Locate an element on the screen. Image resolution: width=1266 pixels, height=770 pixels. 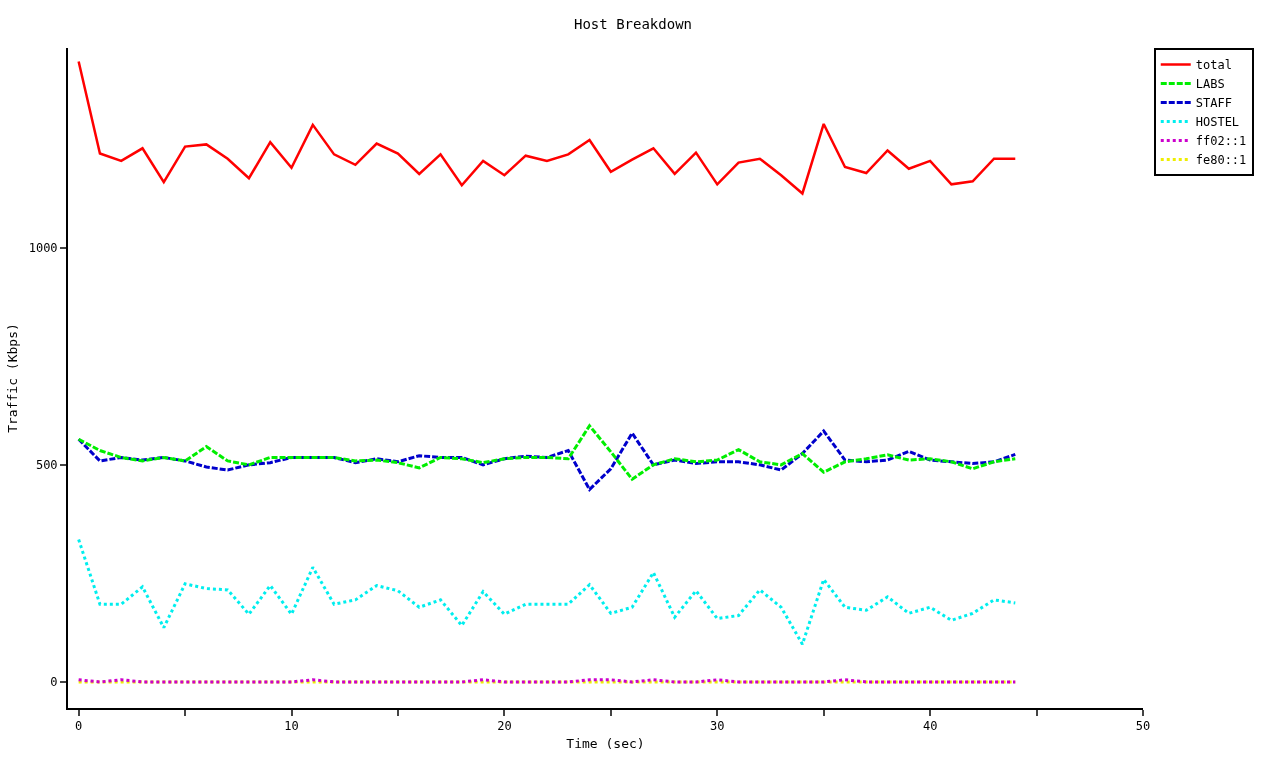
x-tick-label: 40 is located at coordinates (930, 726).